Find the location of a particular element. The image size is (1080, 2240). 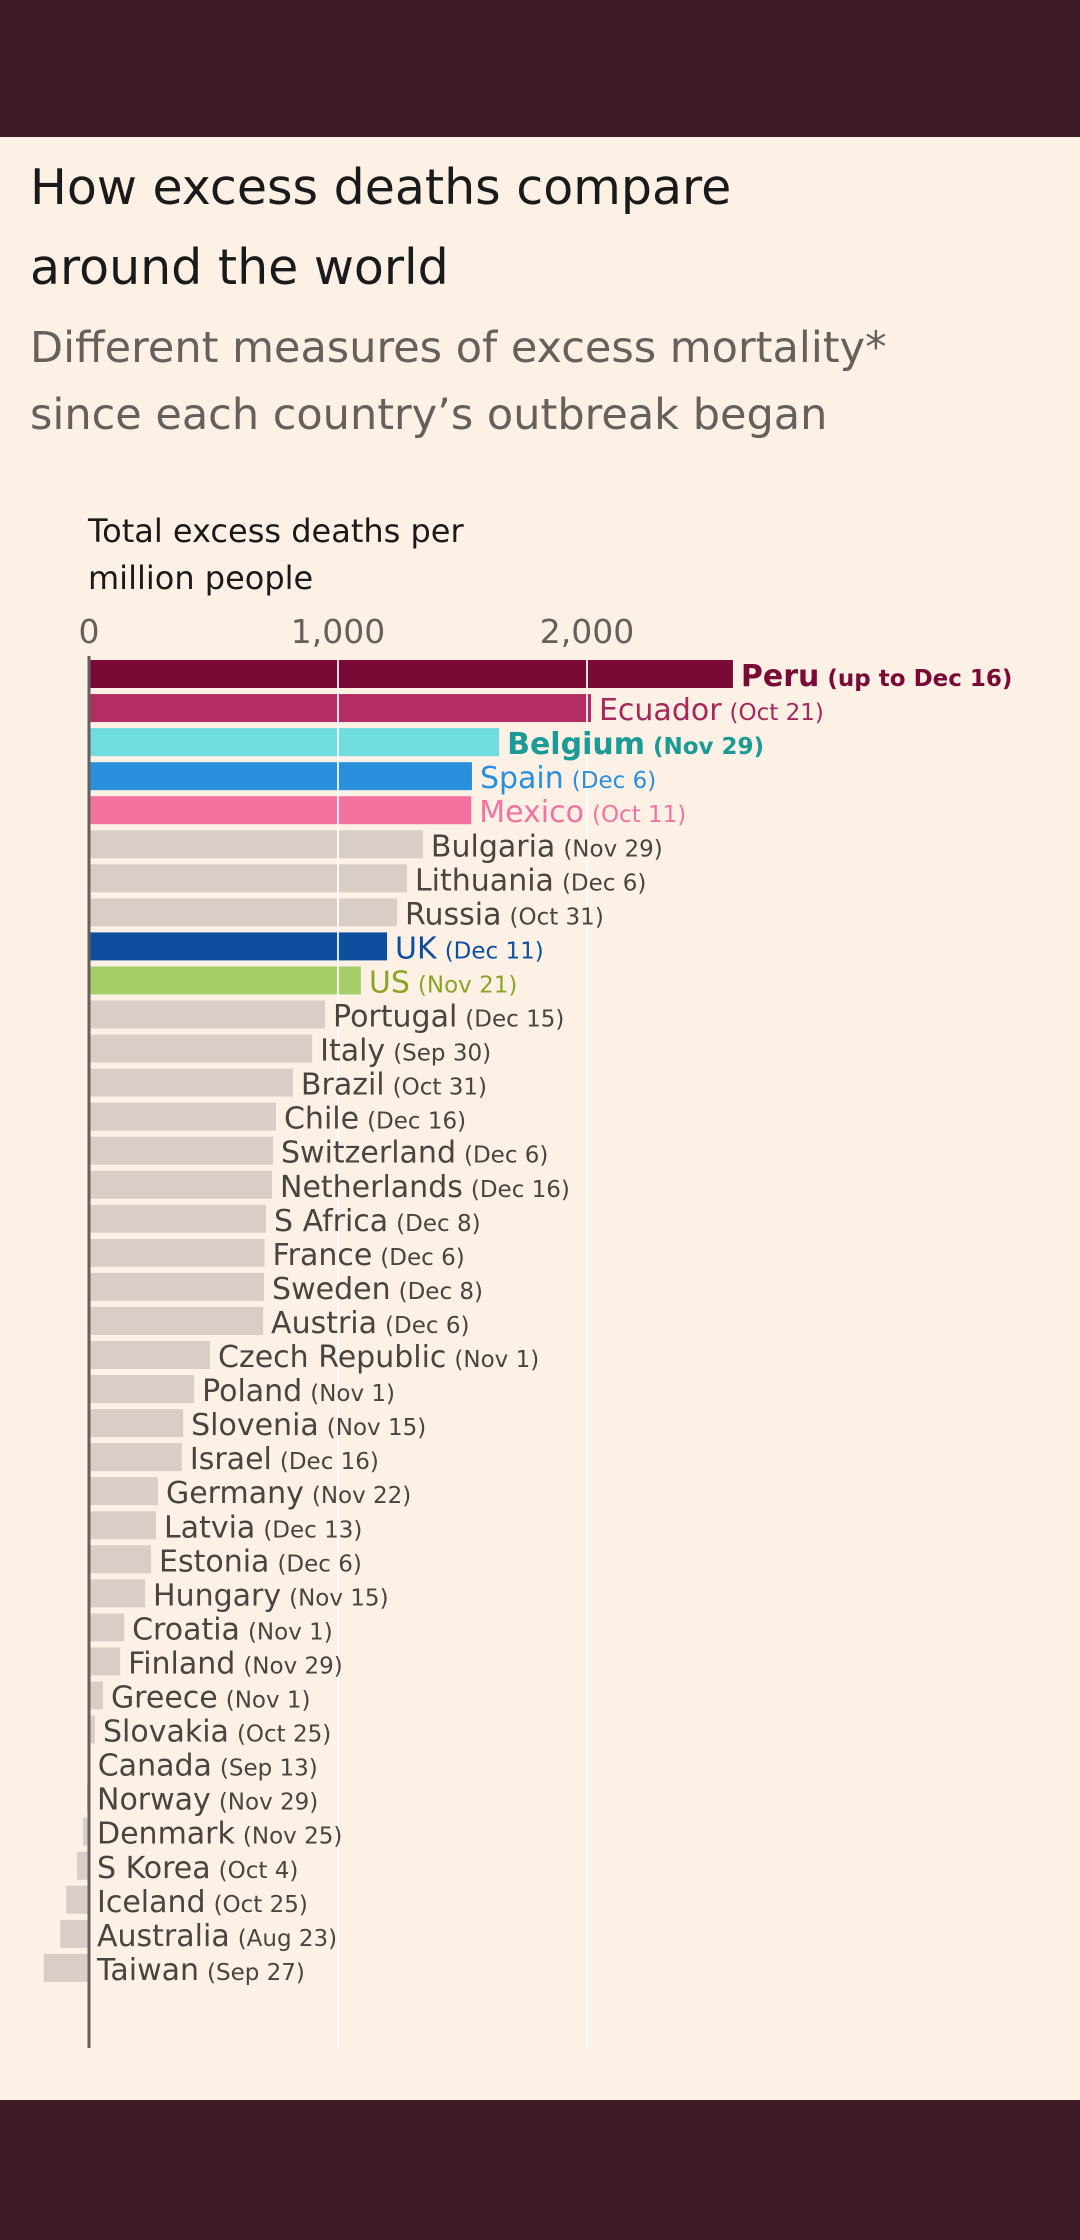

bar-germany is located at coordinates (123, 1491).